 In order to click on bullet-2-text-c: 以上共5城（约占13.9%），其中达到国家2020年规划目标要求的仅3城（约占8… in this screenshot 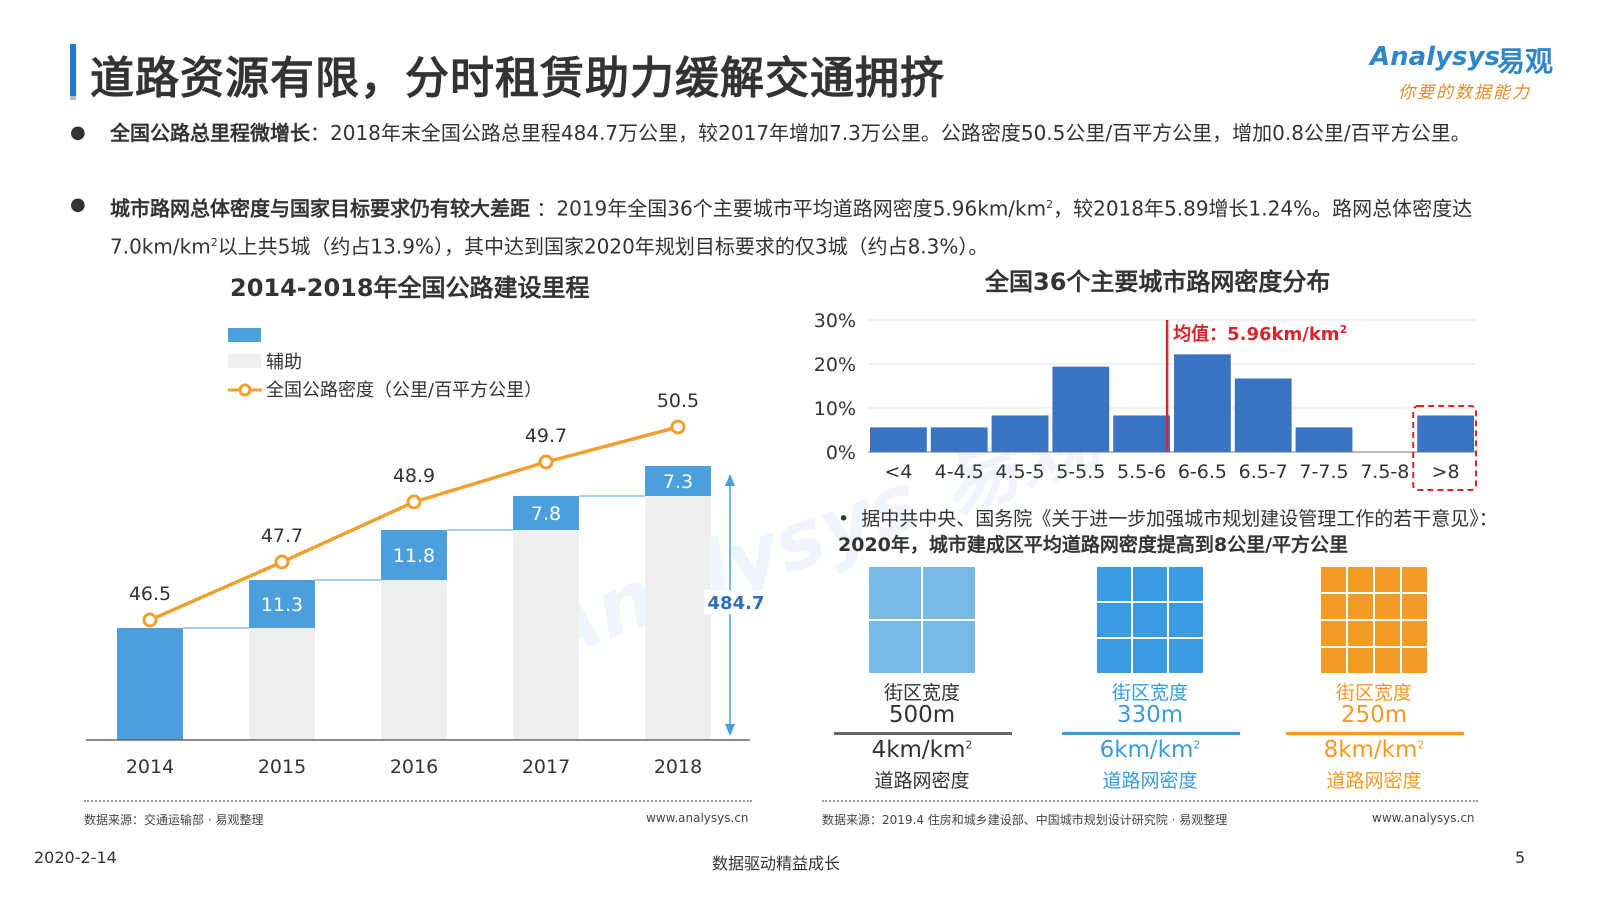, I will do `click(603, 246)`.